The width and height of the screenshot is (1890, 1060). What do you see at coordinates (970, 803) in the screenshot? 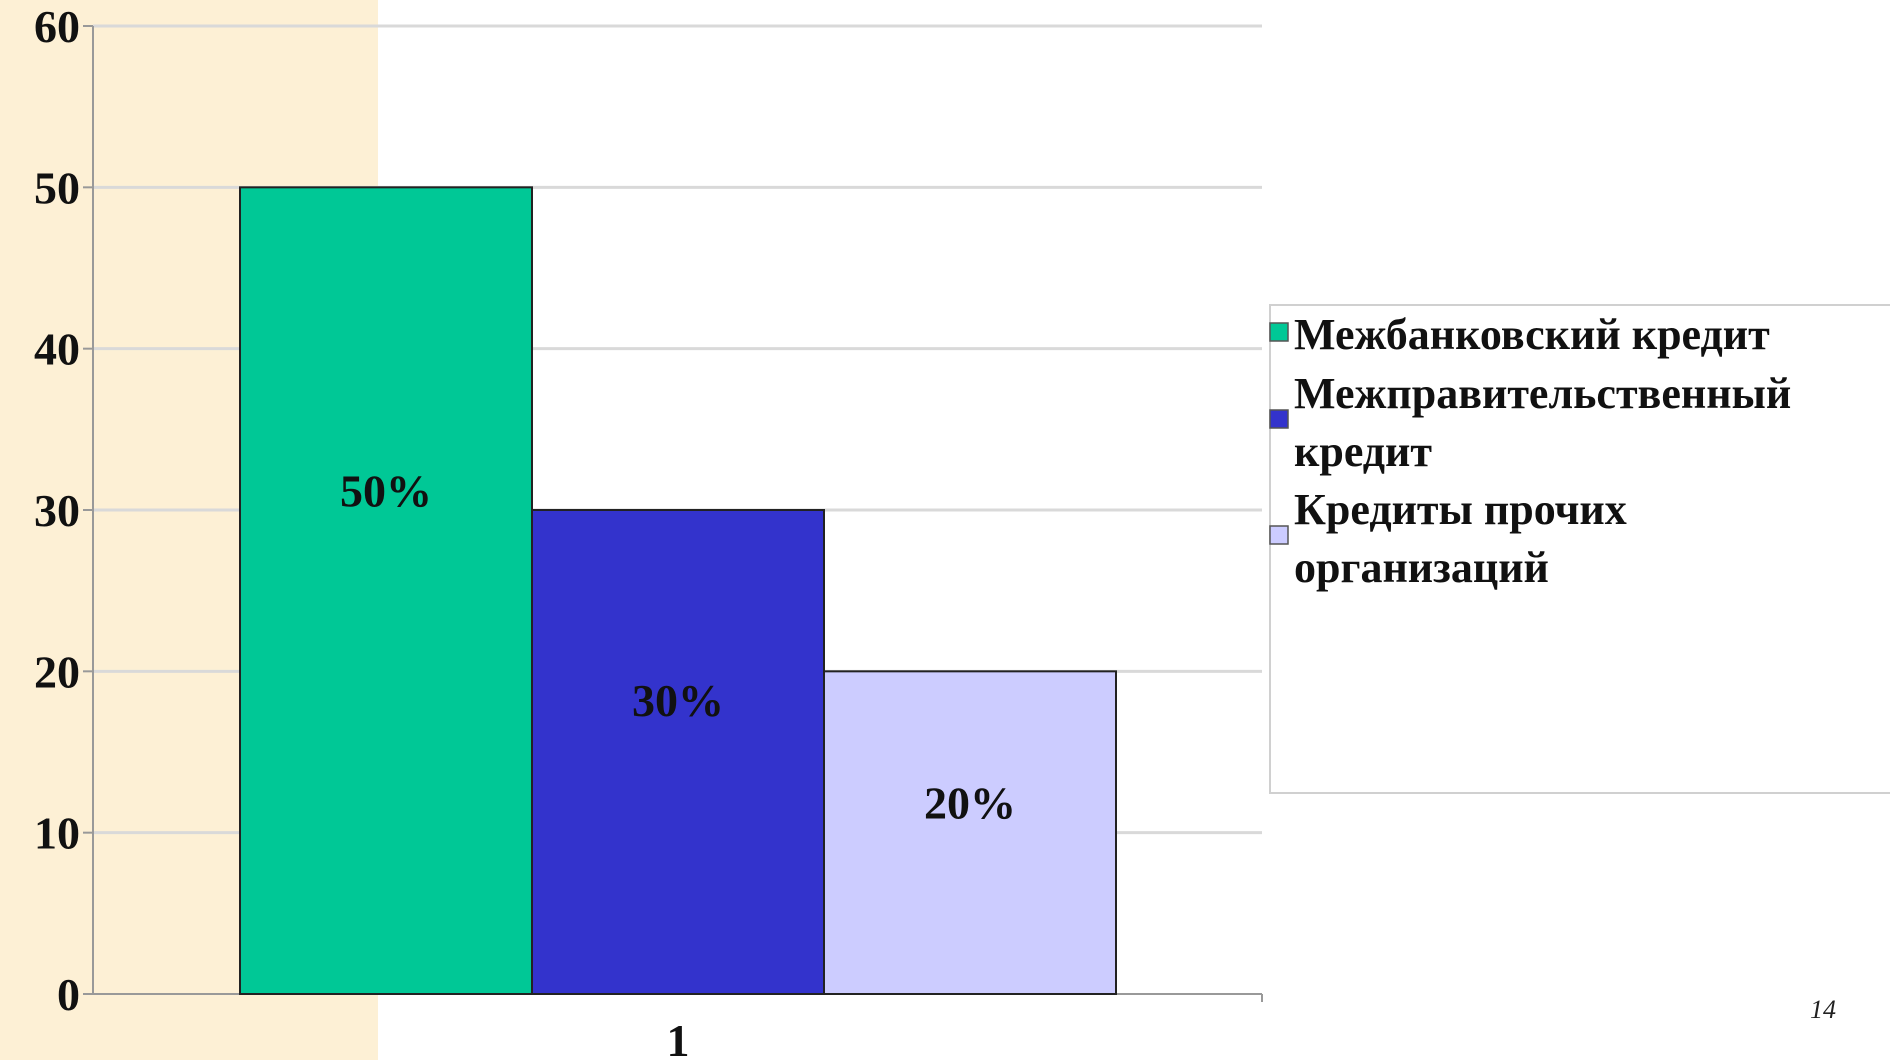
I see `data-label: 20%` at bounding box center [970, 803].